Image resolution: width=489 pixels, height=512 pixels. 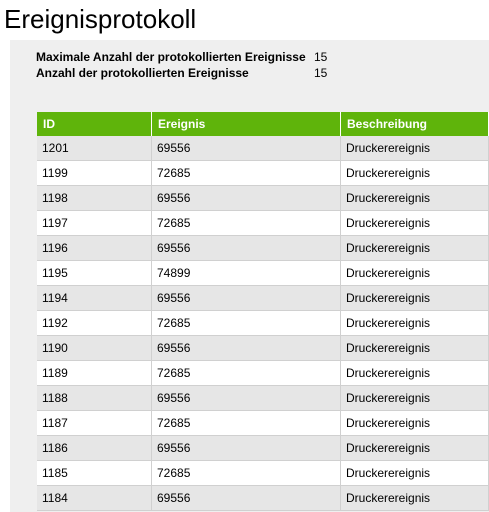 I want to click on table-row: 1198 69556 Druckerereignis, so click(x=263, y=198).